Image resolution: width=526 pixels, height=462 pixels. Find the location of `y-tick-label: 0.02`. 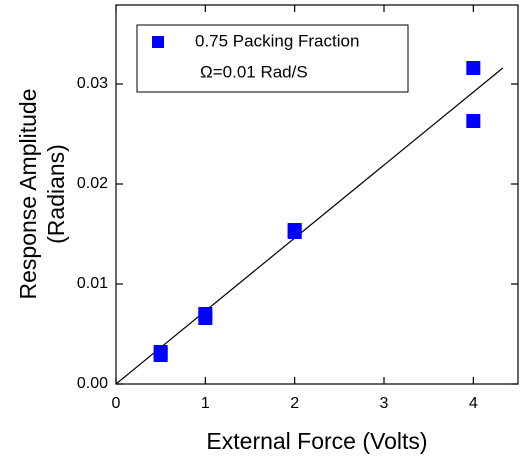

y-tick-label: 0.02 is located at coordinates (92, 183).